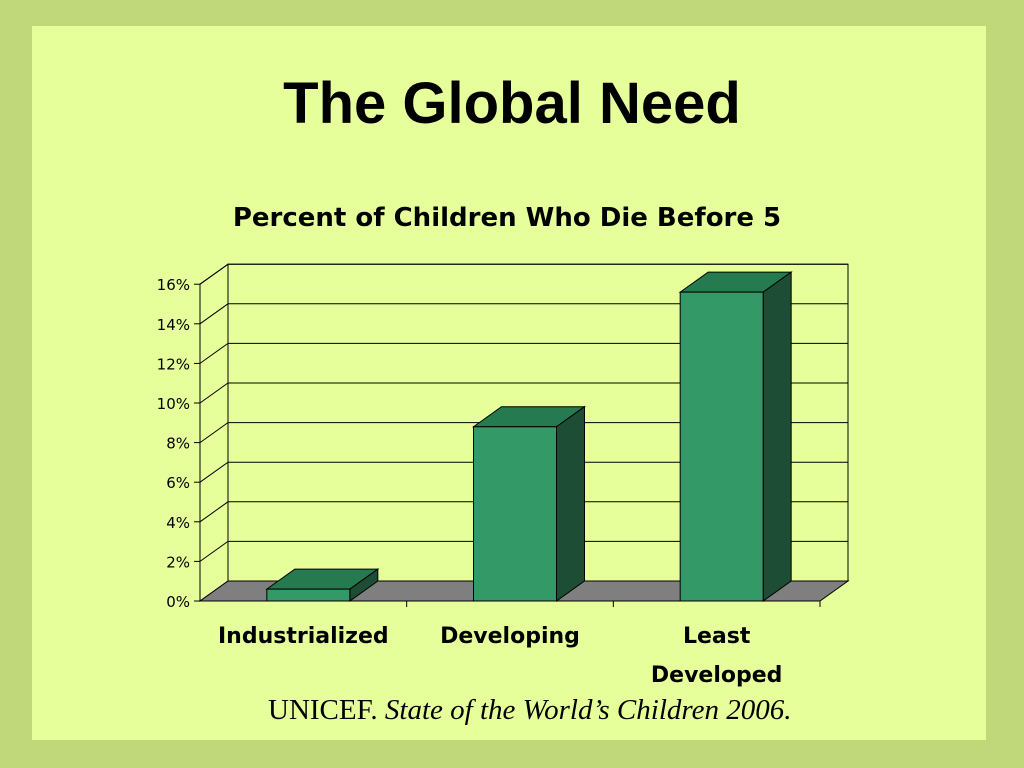 This screenshot has width=1024, height=768. I want to click on y-tick-label: 12%, so click(173, 364).